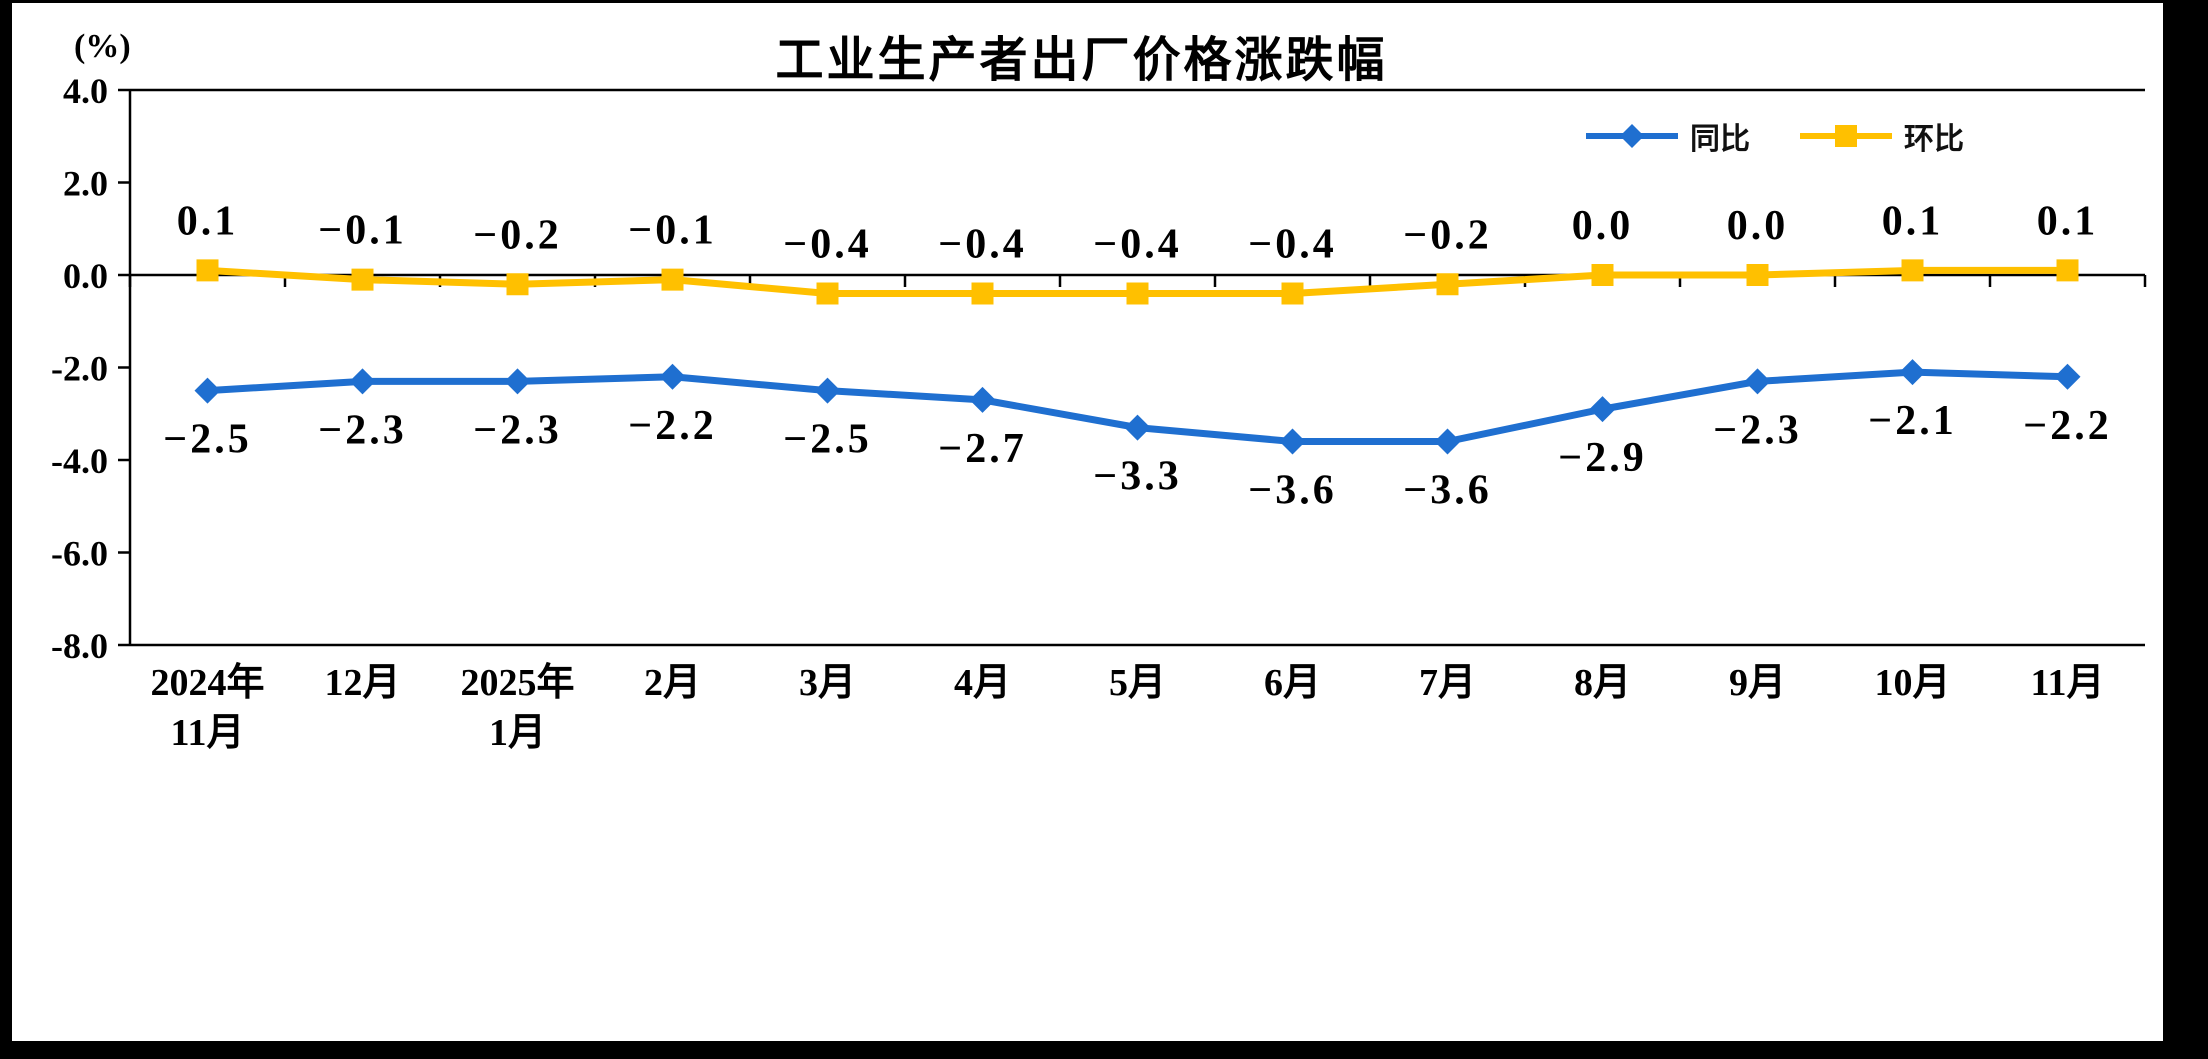 Image resolution: width=2208 pixels, height=1059 pixels. What do you see at coordinates (1137, 683) in the screenshot?
I see `x-axis-category-label: 5月` at bounding box center [1137, 683].